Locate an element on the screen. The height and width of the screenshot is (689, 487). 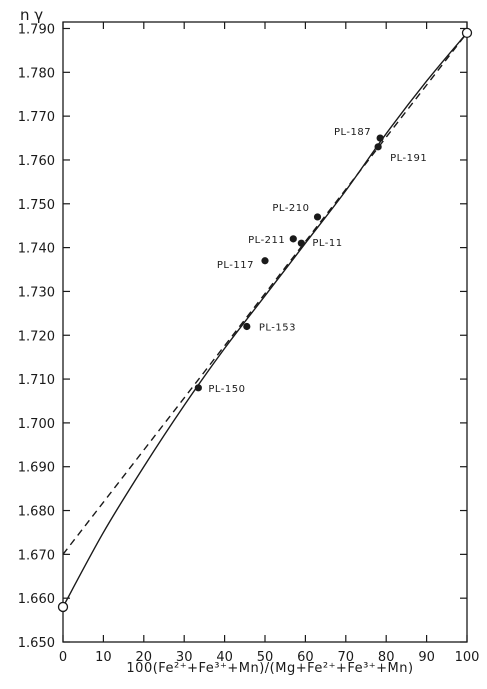
point-label: PL-211 is located at coordinates (266, 240).